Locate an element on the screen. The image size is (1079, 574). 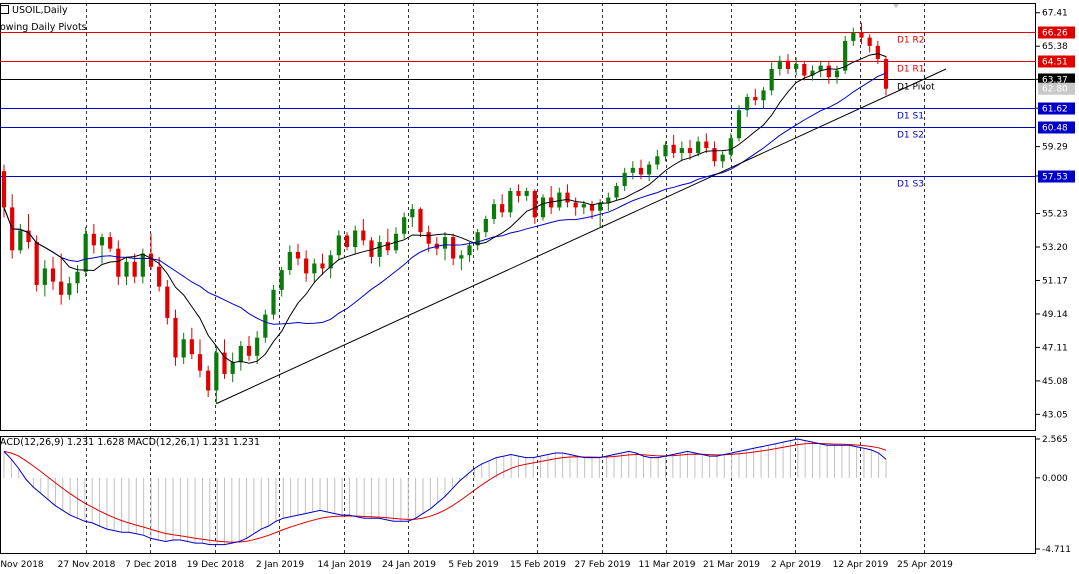
pivot-label: D1 S2 is located at coordinates (910, 136).